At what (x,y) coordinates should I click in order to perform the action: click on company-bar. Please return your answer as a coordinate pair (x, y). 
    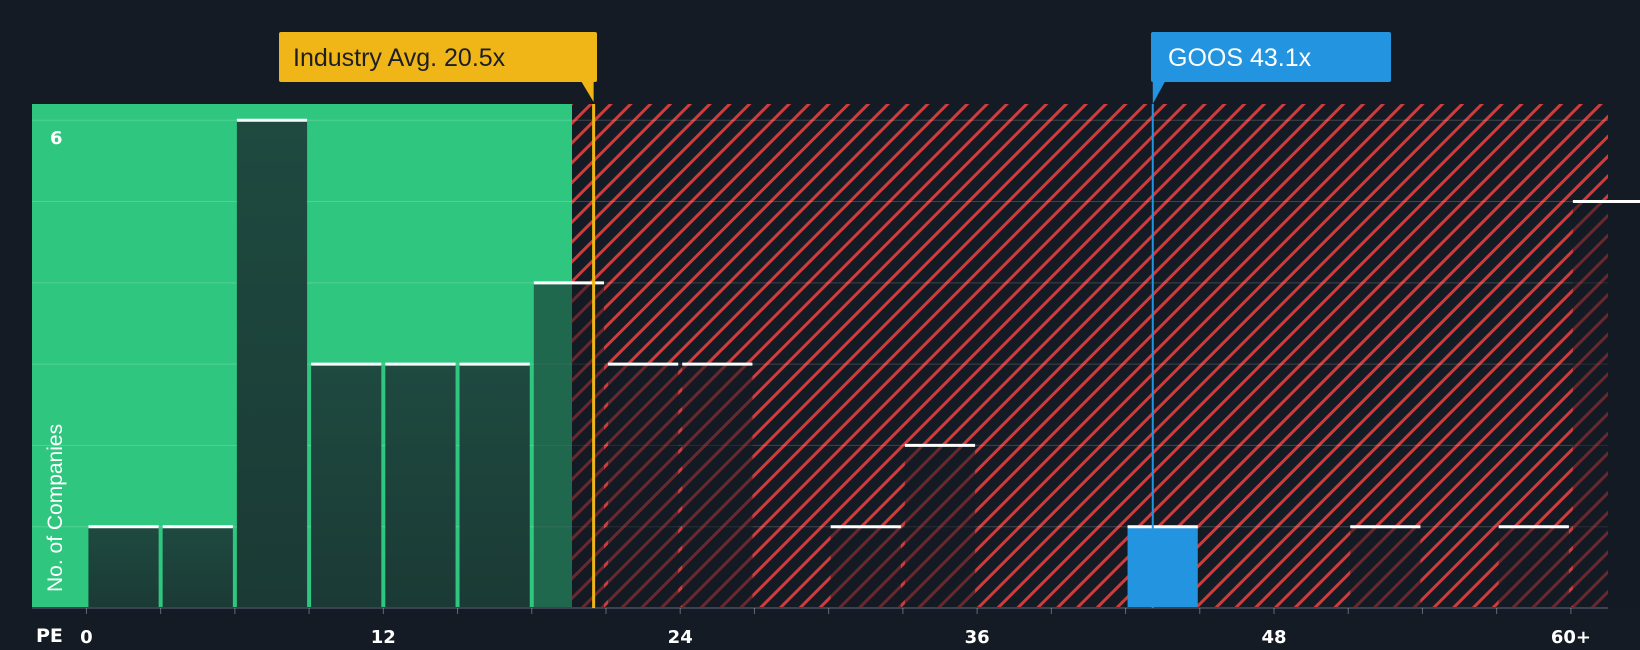
    Looking at the image, I should click on (1162, 567).